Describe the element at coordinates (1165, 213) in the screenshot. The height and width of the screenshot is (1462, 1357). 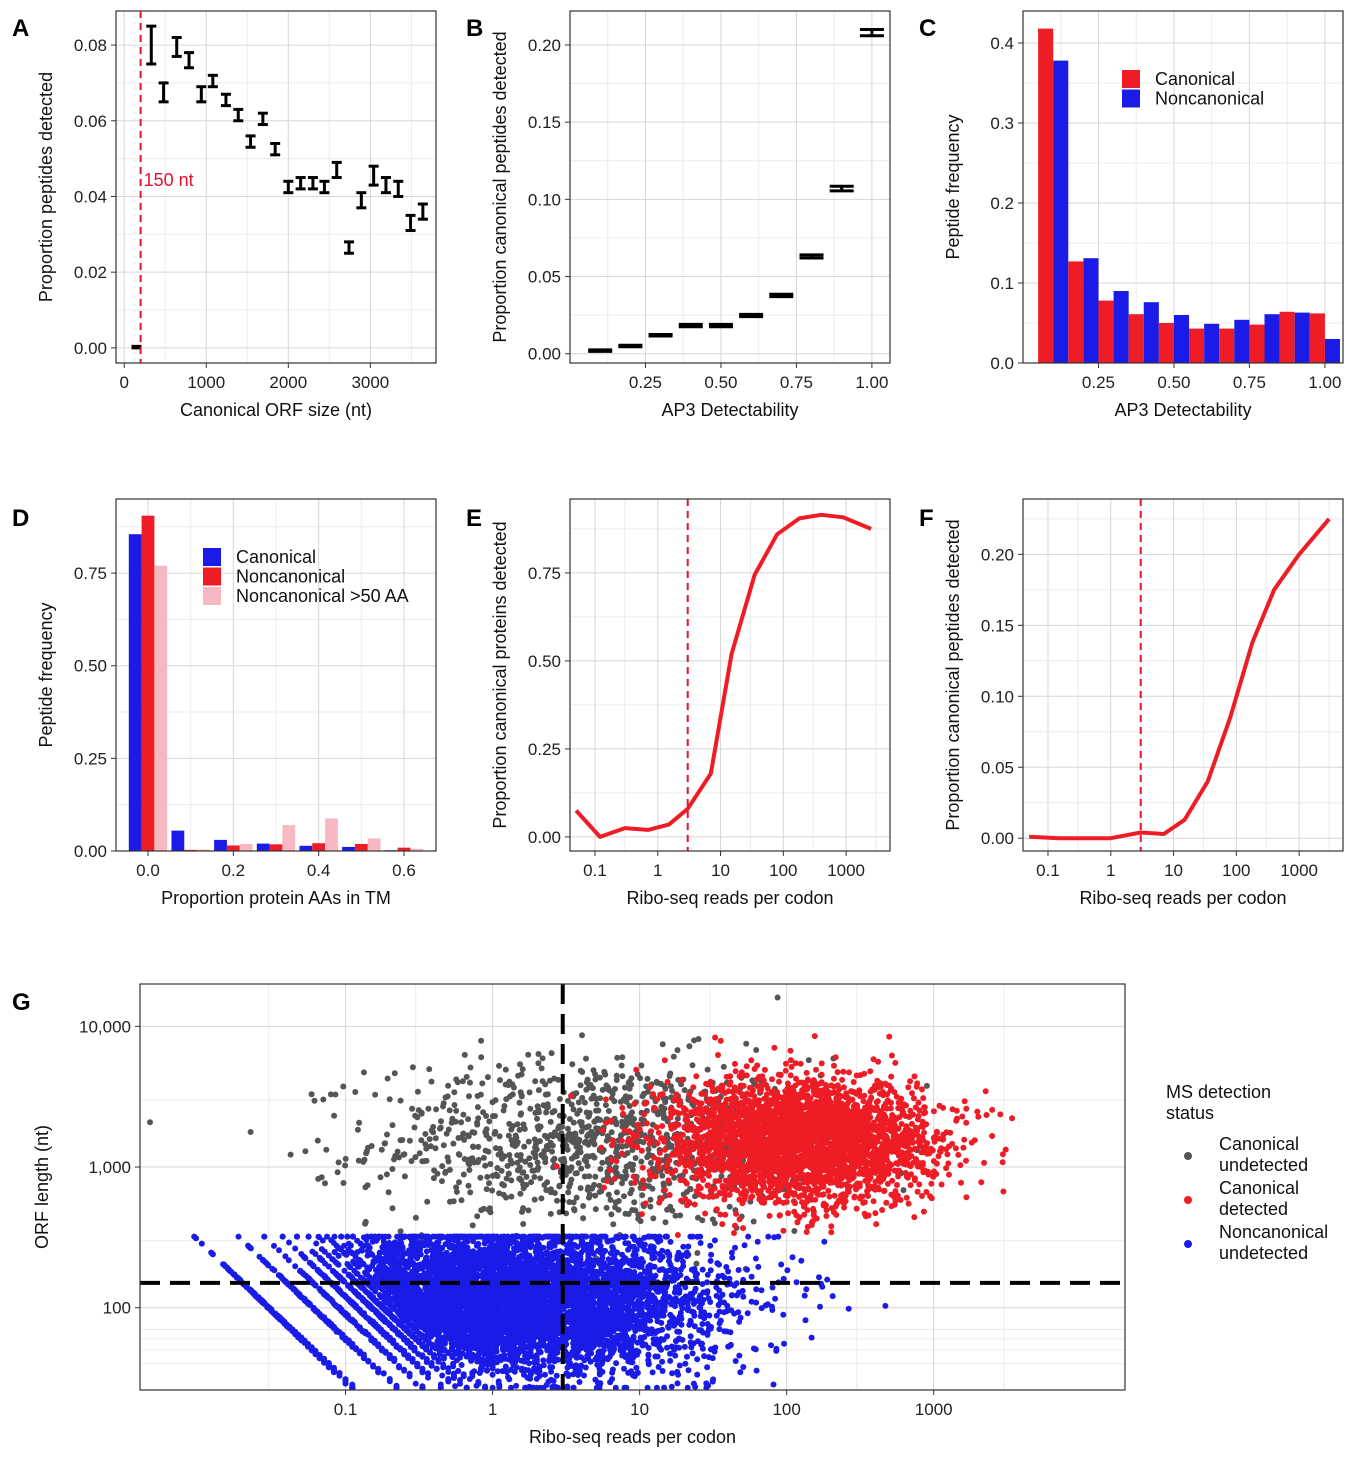
I see `tick-labels: 0.25 0.50 0.75 1.000.00.10.20.30.4` at that location.